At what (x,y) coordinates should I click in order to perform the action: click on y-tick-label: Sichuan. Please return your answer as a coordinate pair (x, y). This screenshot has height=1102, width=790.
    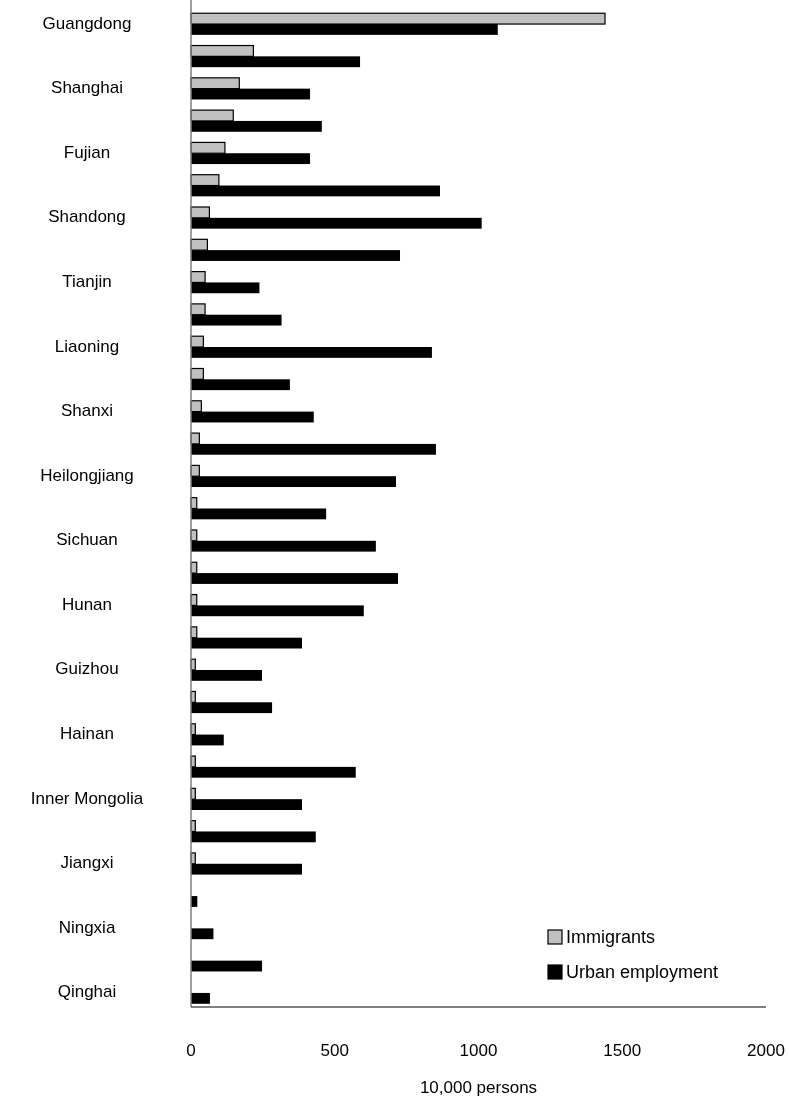
    Looking at the image, I should click on (87, 540).